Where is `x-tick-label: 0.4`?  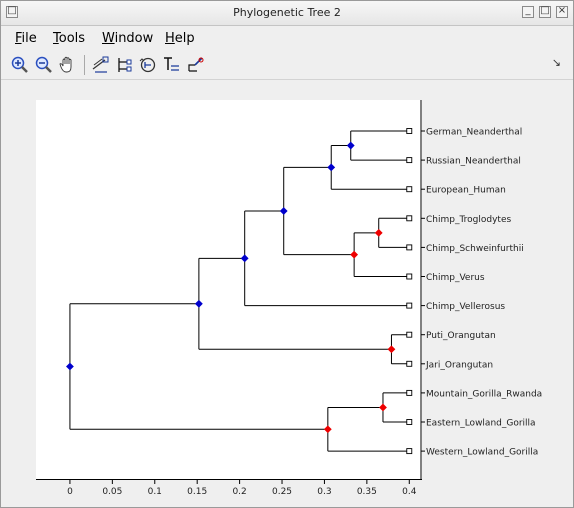 x-tick-label: 0.4 is located at coordinates (409, 492).